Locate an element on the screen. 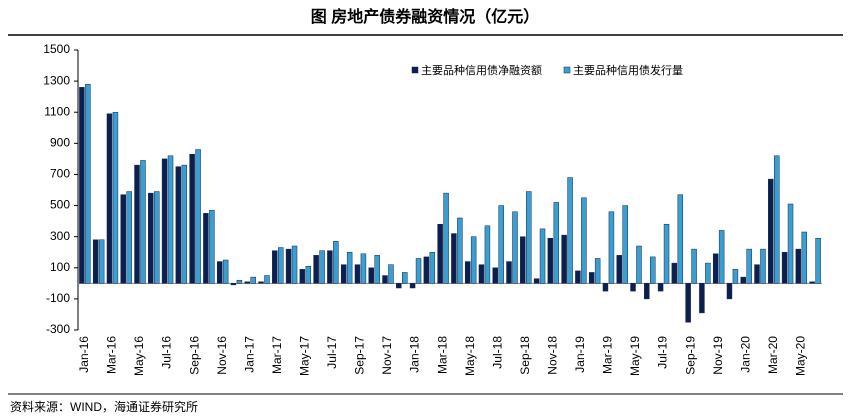 Image resolution: width=851 pixels, height=420 pixels. x-tick-label: Mar-20 is located at coordinates (773, 355).